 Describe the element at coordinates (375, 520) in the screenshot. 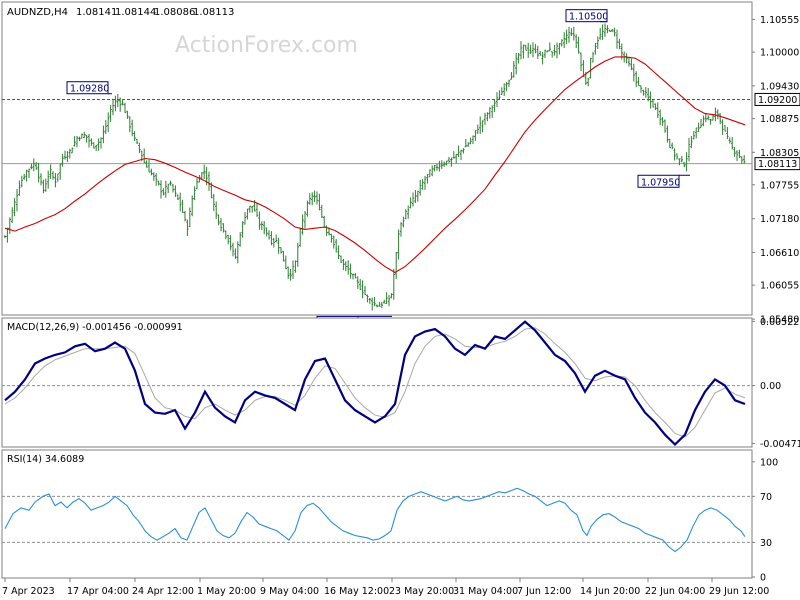

I see `rsi-line` at that location.